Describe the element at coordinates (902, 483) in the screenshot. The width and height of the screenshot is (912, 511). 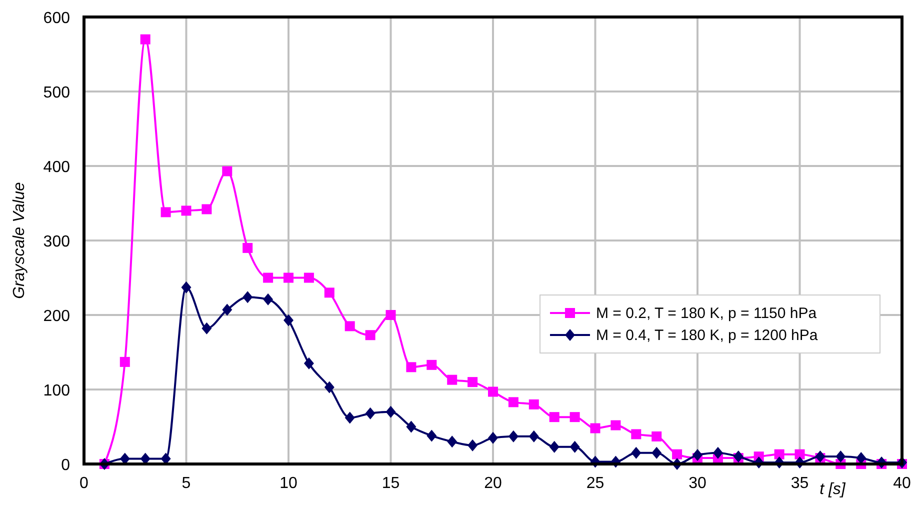
I see `x-tick-label: 40` at that location.